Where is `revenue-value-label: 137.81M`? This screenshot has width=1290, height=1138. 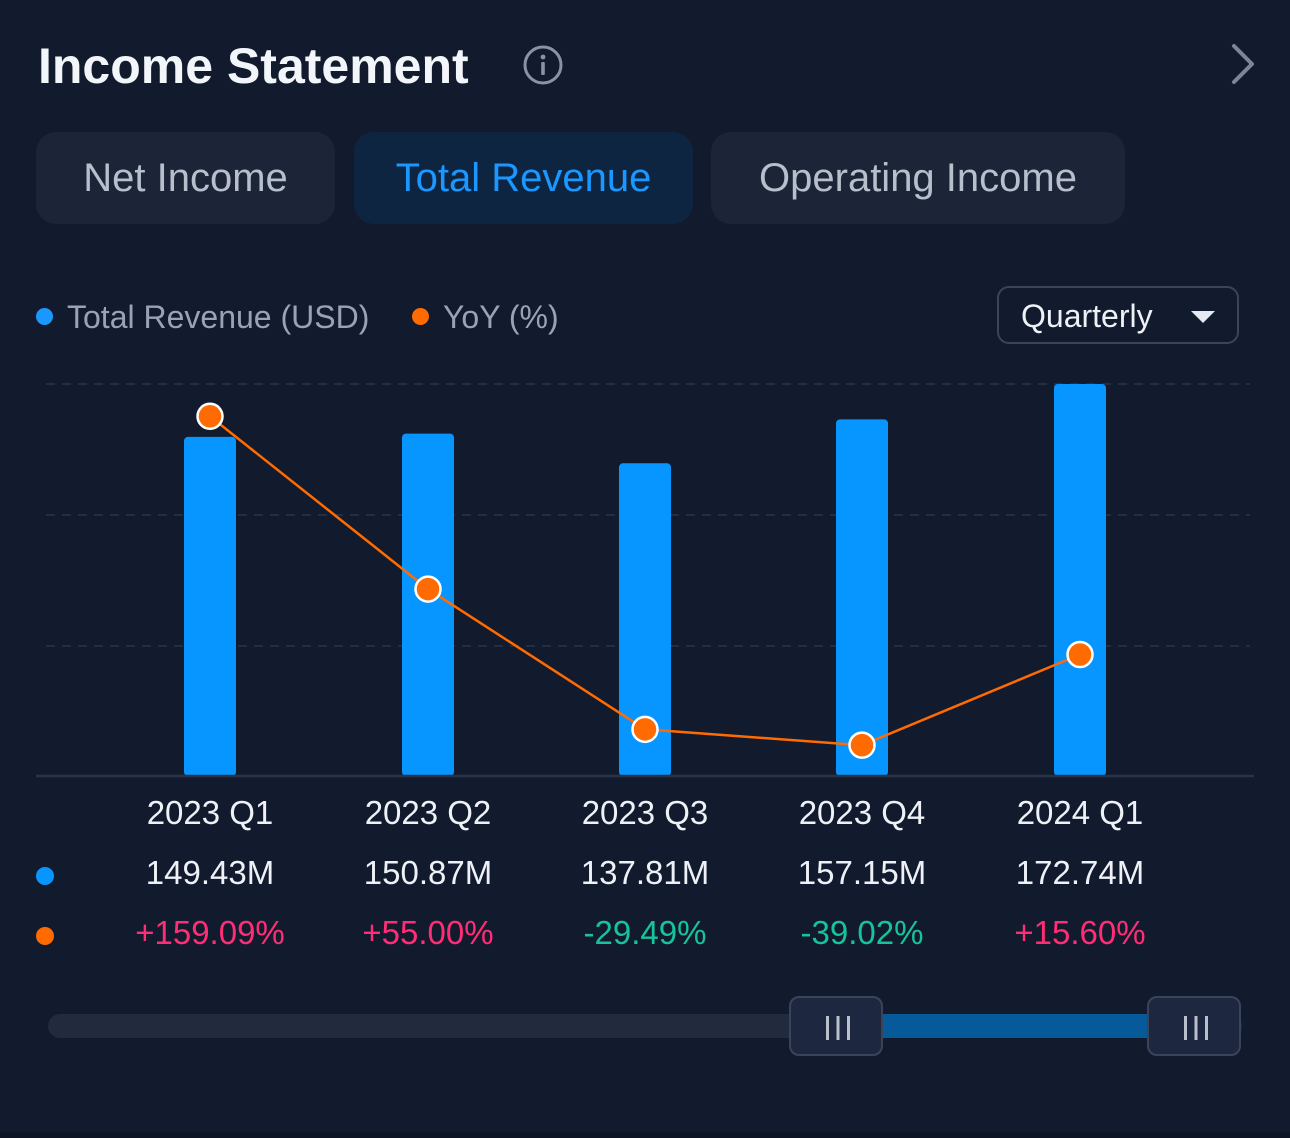
revenue-value-label: 137.81M is located at coordinates (645, 872).